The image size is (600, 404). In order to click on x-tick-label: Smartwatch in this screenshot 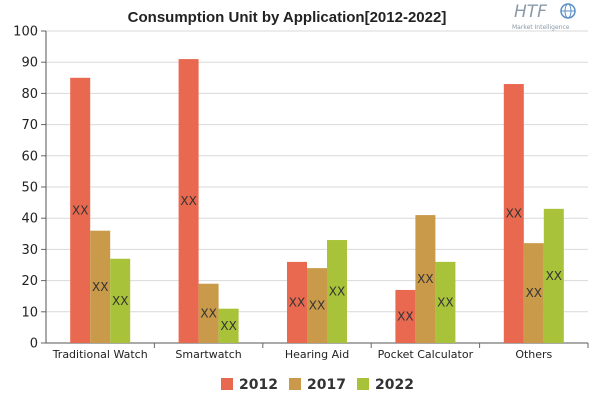, I will do `click(208, 354)`.